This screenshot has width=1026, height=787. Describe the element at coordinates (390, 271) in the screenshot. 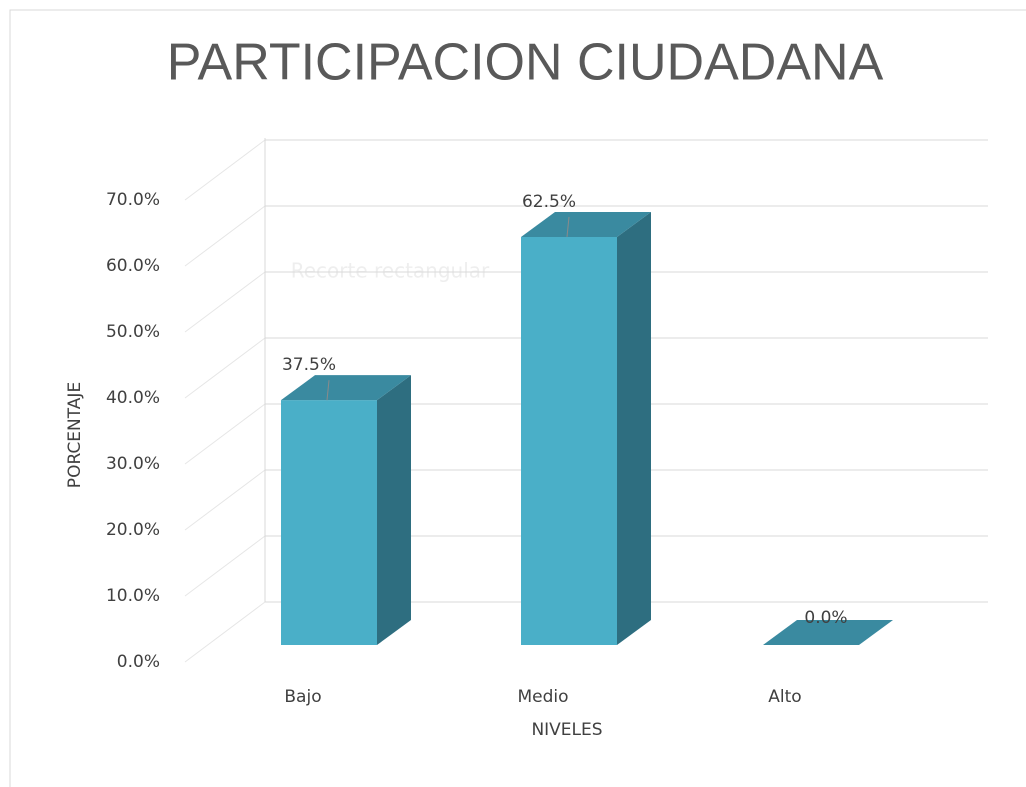

I see `watermark: Recorte rectangular` at that location.